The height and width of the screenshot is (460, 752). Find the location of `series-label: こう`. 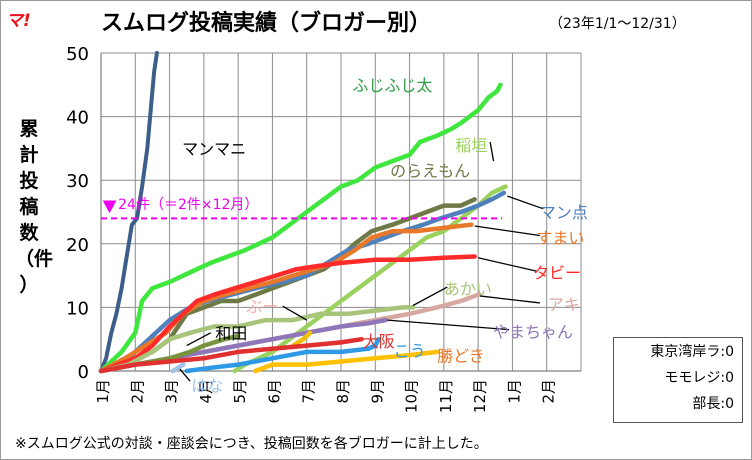

series-label: こう is located at coordinates (410, 351).